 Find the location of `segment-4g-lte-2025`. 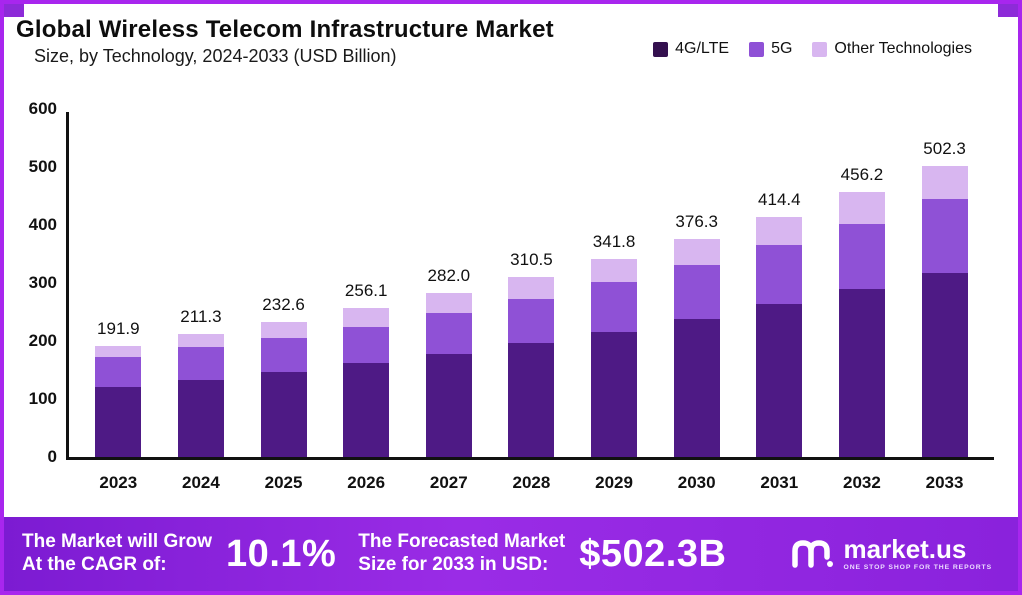

segment-4g-lte-2025 is located at coordinates (283, 414).